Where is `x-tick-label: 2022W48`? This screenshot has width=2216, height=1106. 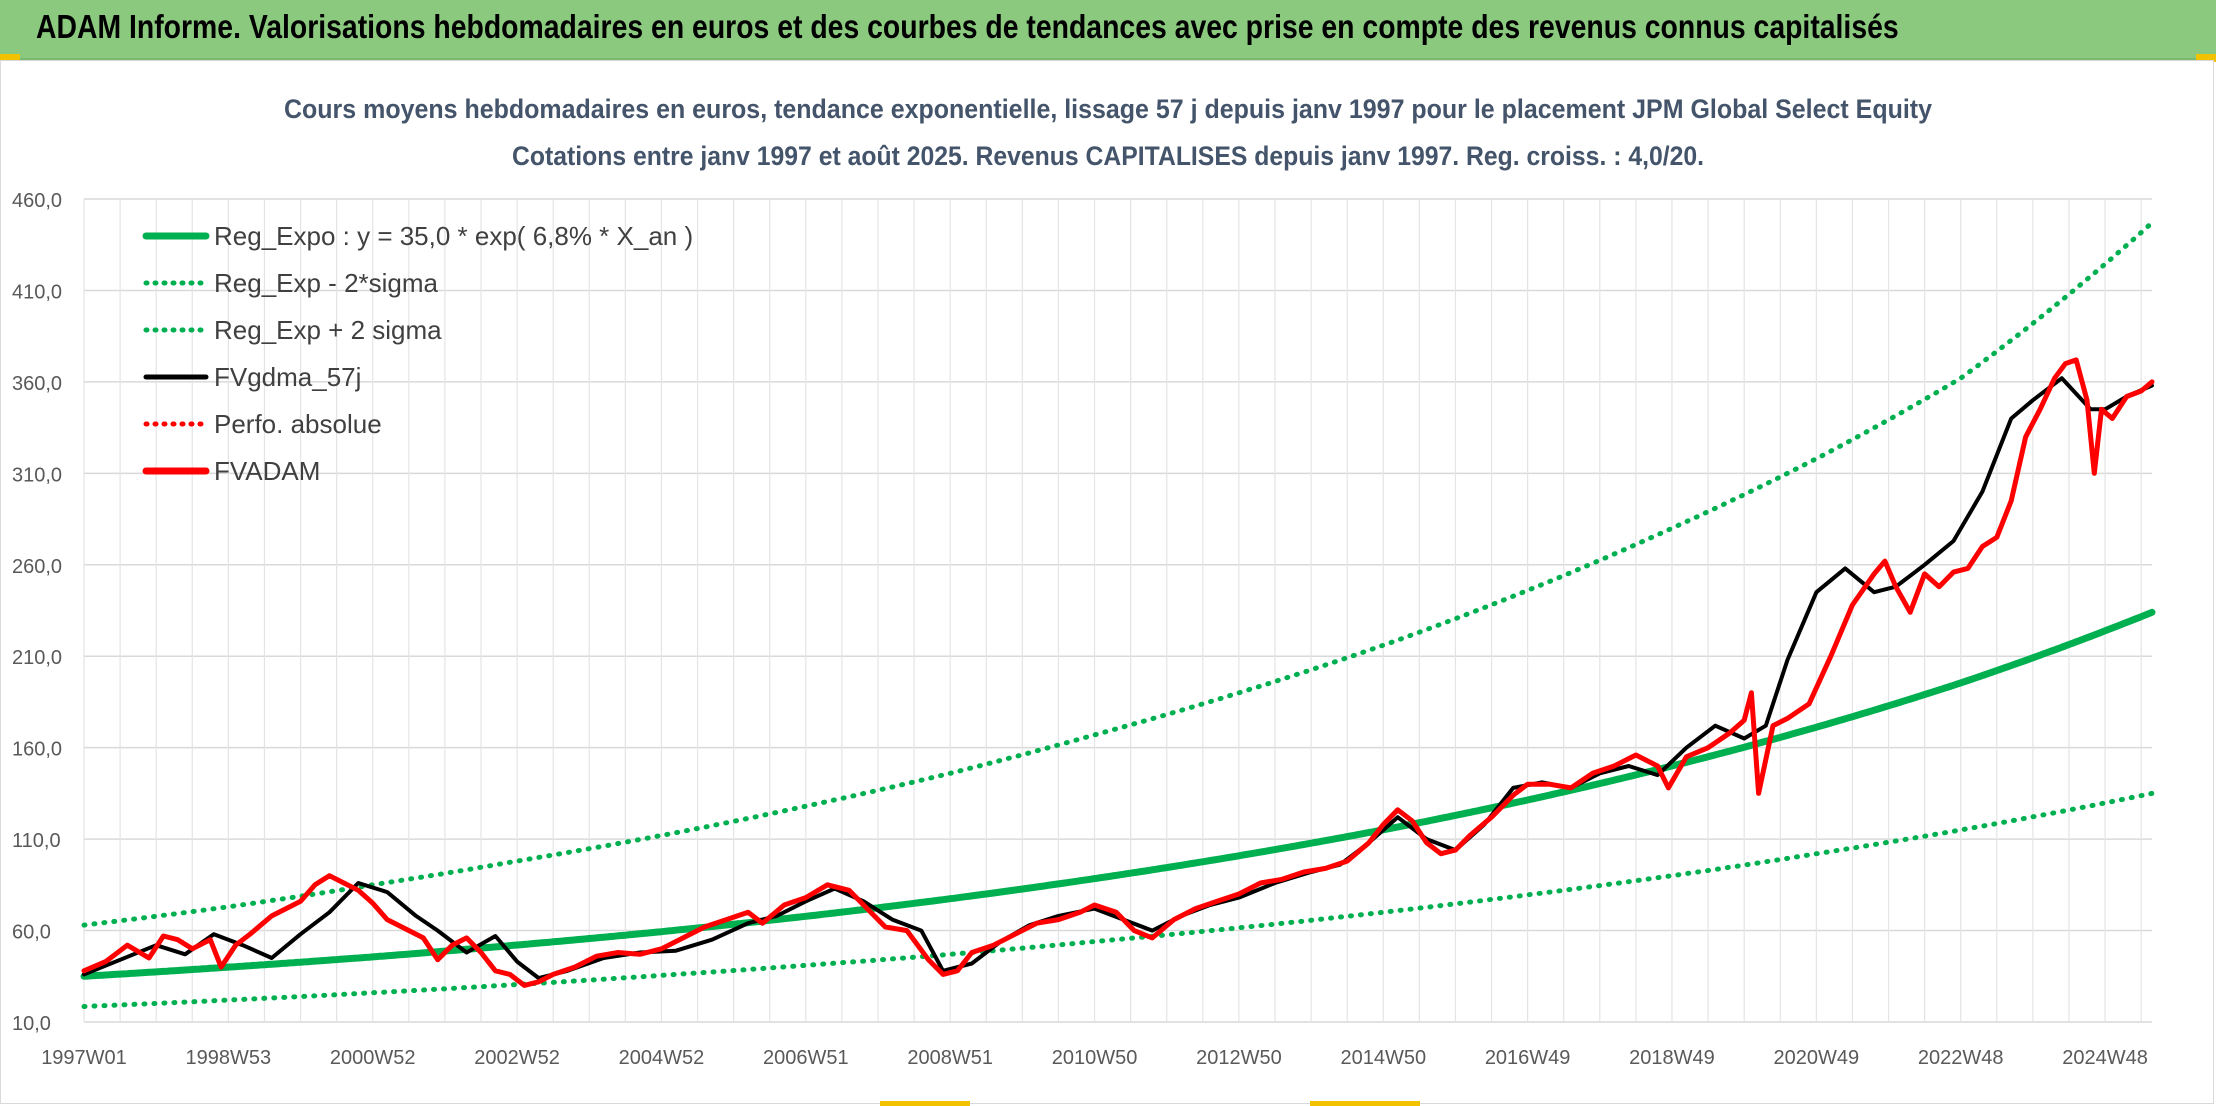 x-tick-label: 2022W48 is located at coordinates (1961, 1058).